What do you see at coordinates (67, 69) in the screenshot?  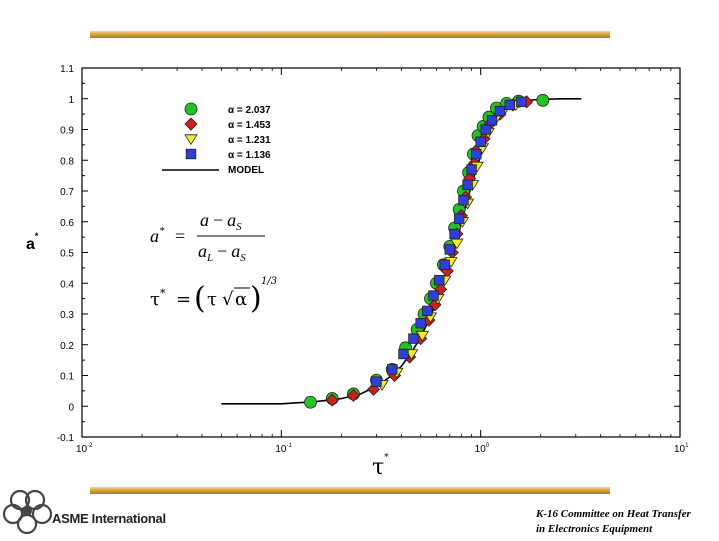 I see `y-tick-label: 1.1` at bounding box center [67, 69].